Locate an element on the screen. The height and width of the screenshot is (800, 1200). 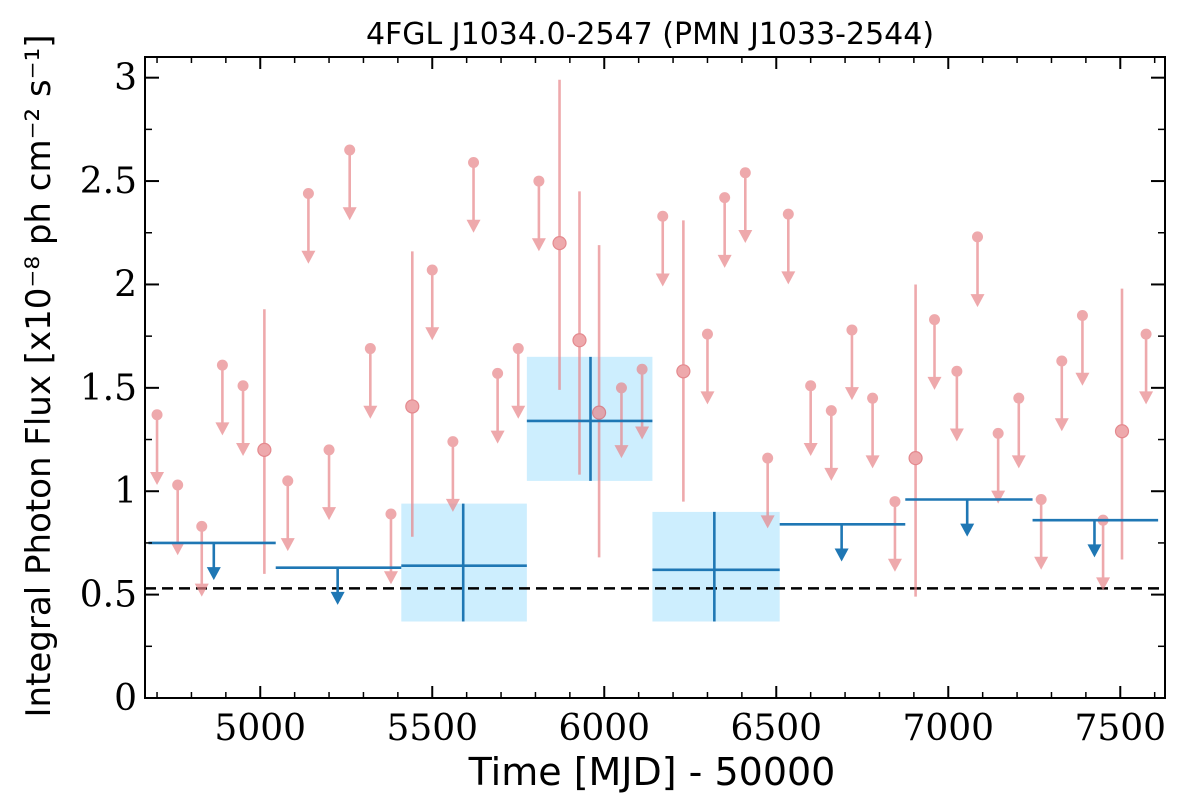
x-tick-label: 7000 is located at coordinates (948, 728).